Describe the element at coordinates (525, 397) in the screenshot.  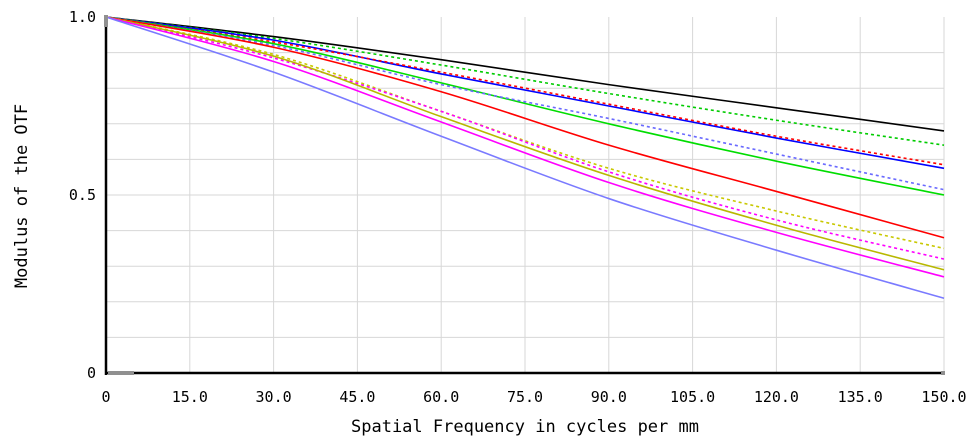
I see `x-tick-label: 75.0` at that location.